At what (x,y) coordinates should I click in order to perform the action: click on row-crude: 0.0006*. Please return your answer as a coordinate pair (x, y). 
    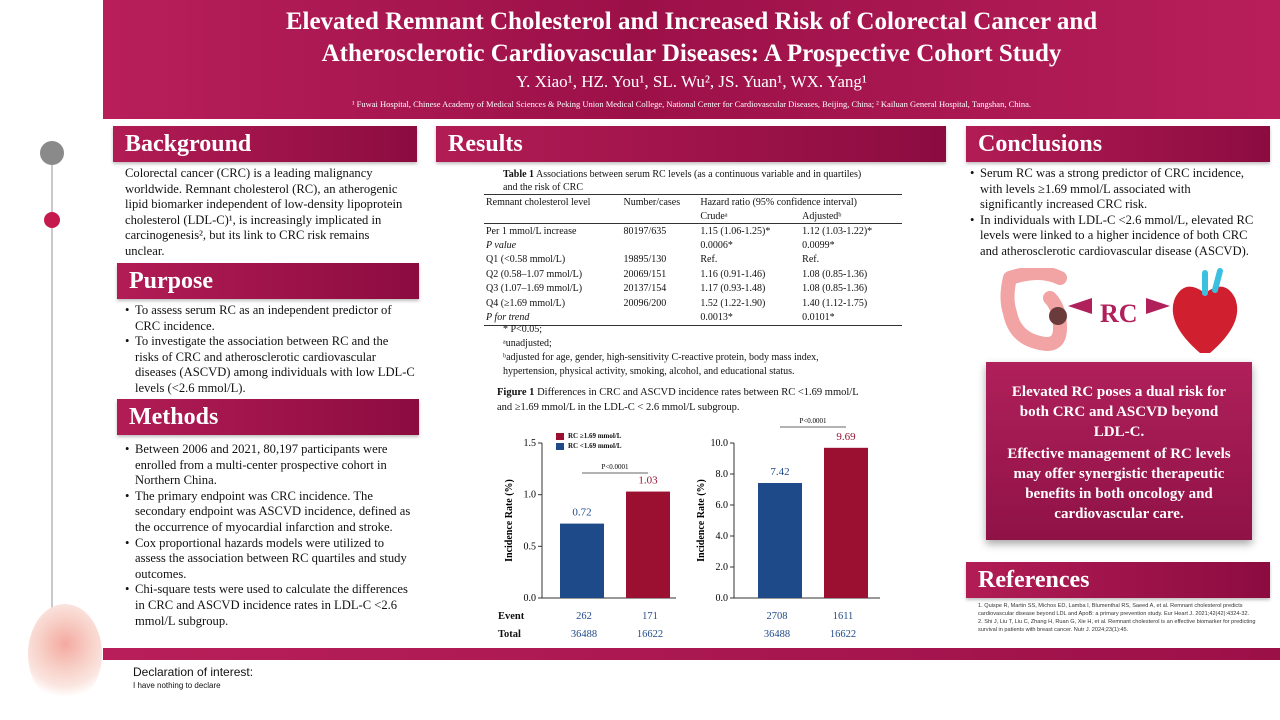
    Looking at the image, I should click on (716, 245).